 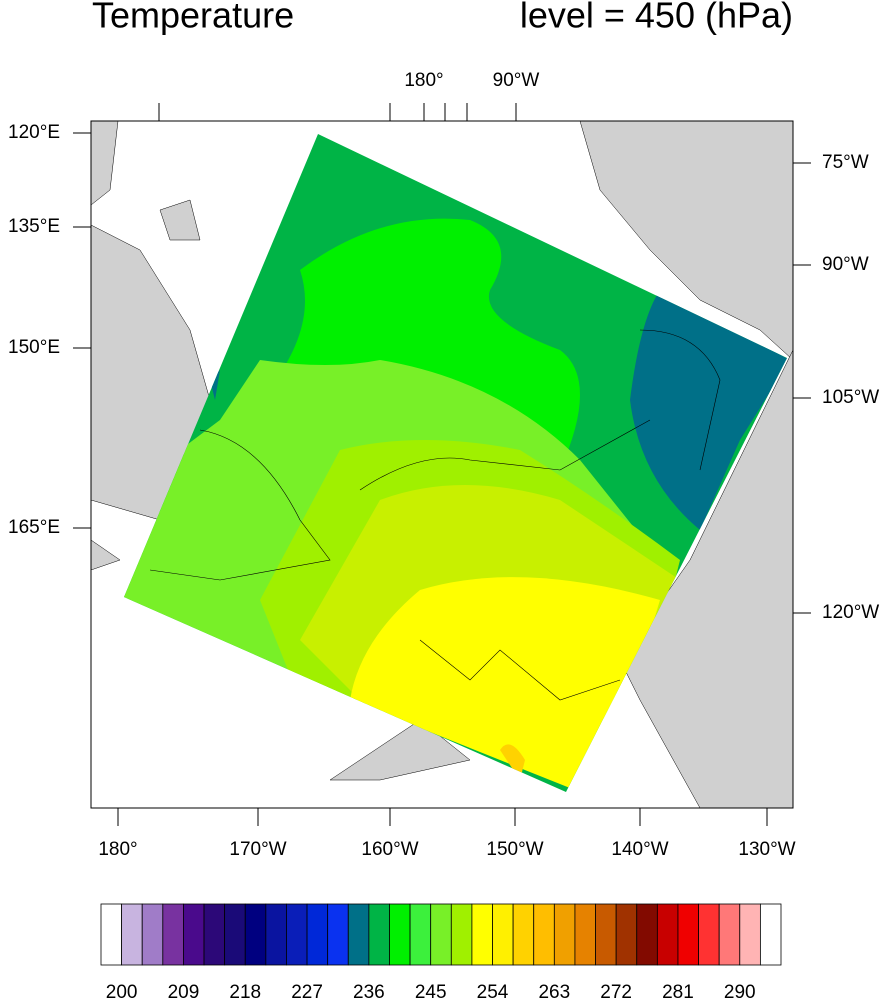 What do you see at coordinates (257, 849) in the screenshot?
I see `bottom-label: 170°W` at bounding box center [257, 849].